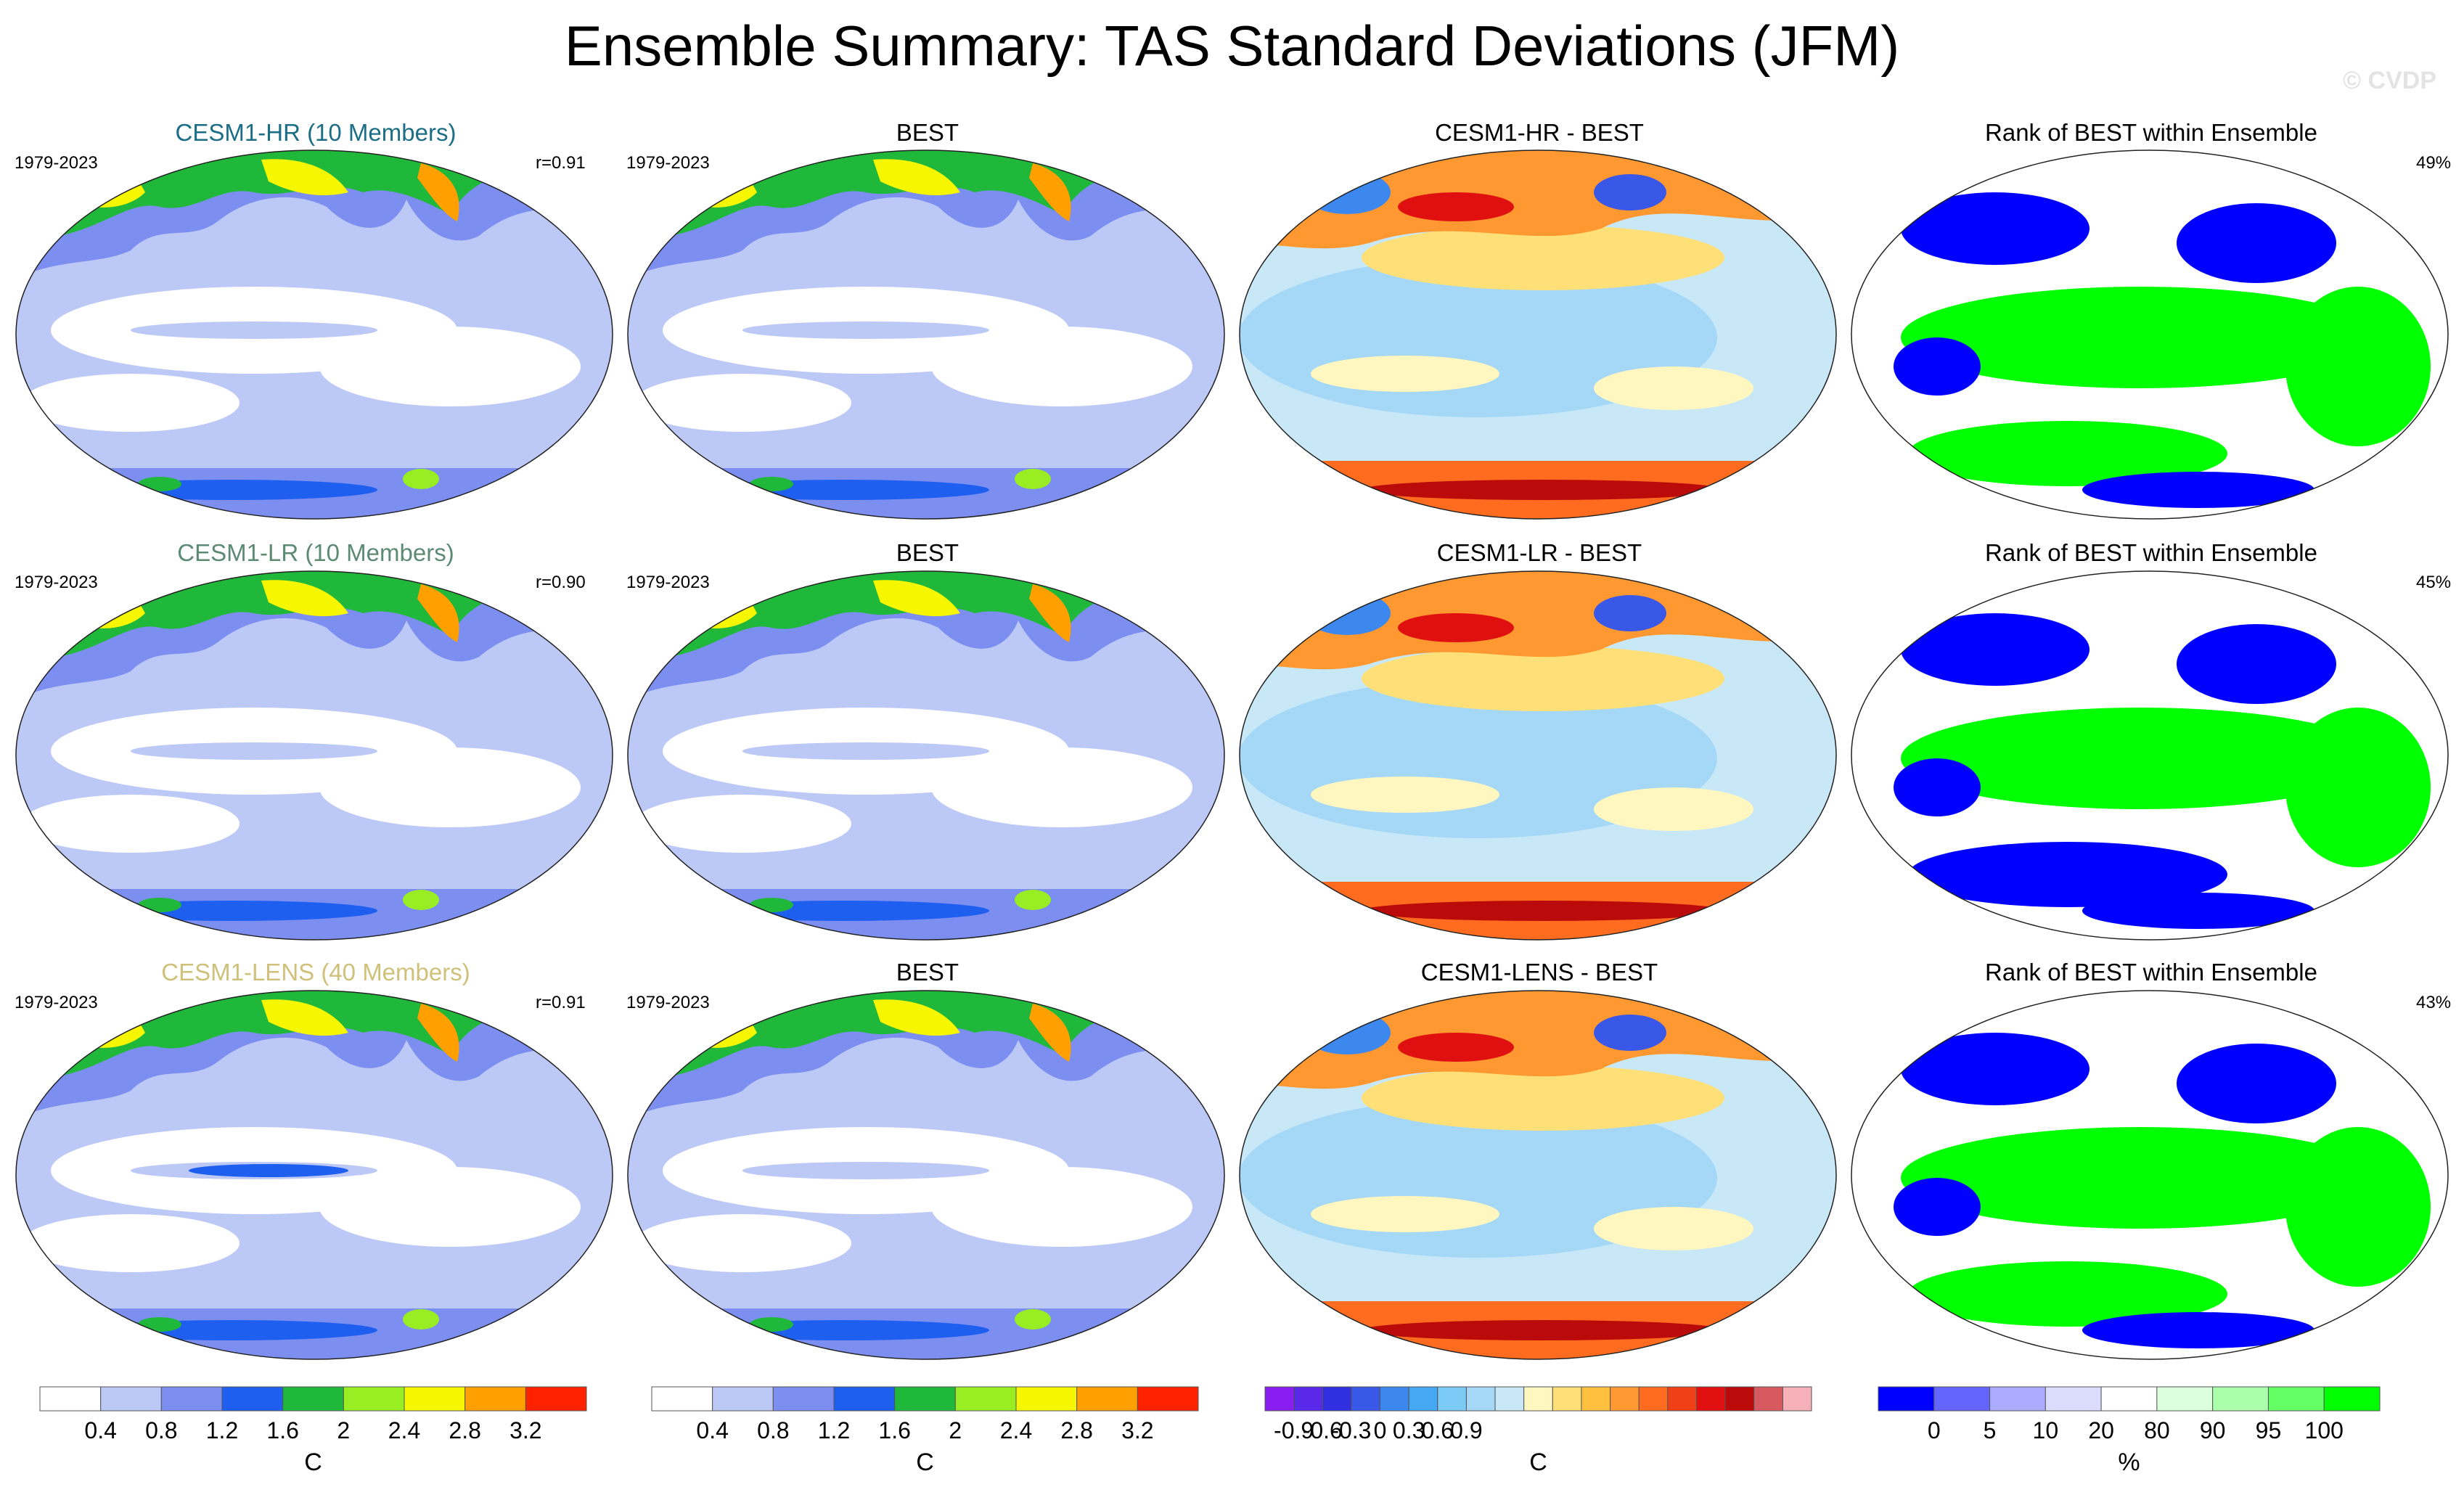 The width and height of the screenshot is (2464, 1487). I want to click on colorbar-1: 0.4 0.8 1.2 1.6 2 2.4 2.8 3.2 C, so click(313, 1431).